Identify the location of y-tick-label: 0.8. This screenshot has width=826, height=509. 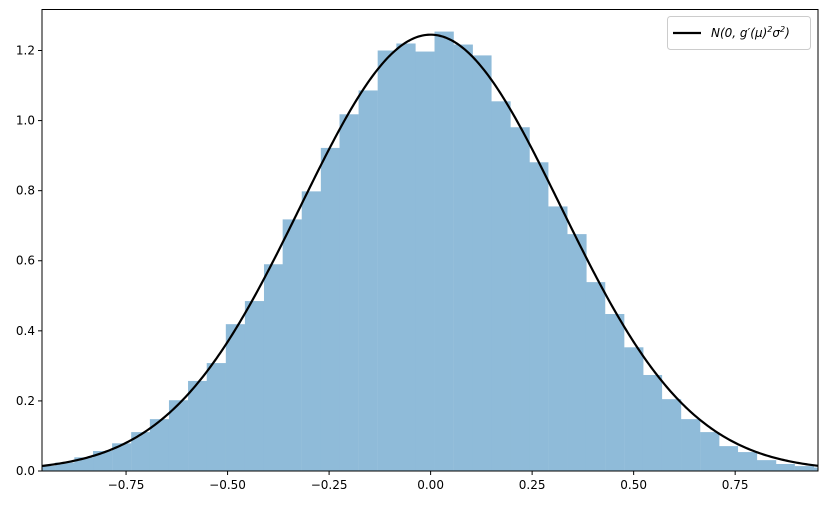
(25, 191).